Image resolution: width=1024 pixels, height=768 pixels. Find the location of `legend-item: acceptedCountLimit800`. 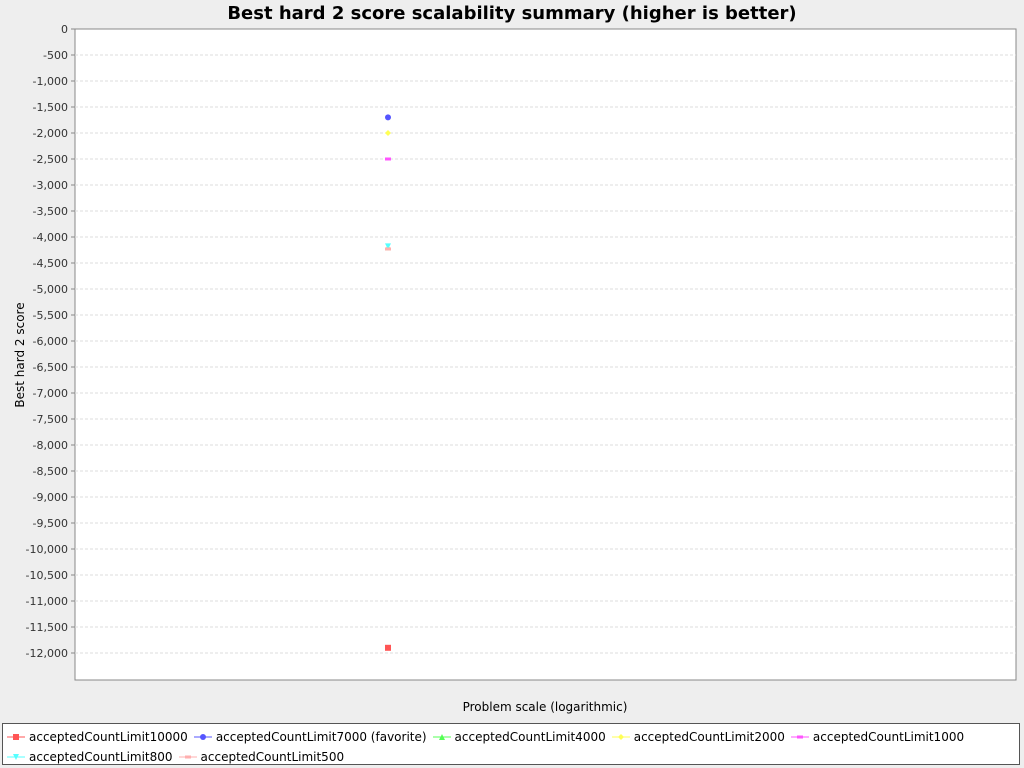

legend-item: acceptedCountLimit800 is located at coordinates (90, 757).